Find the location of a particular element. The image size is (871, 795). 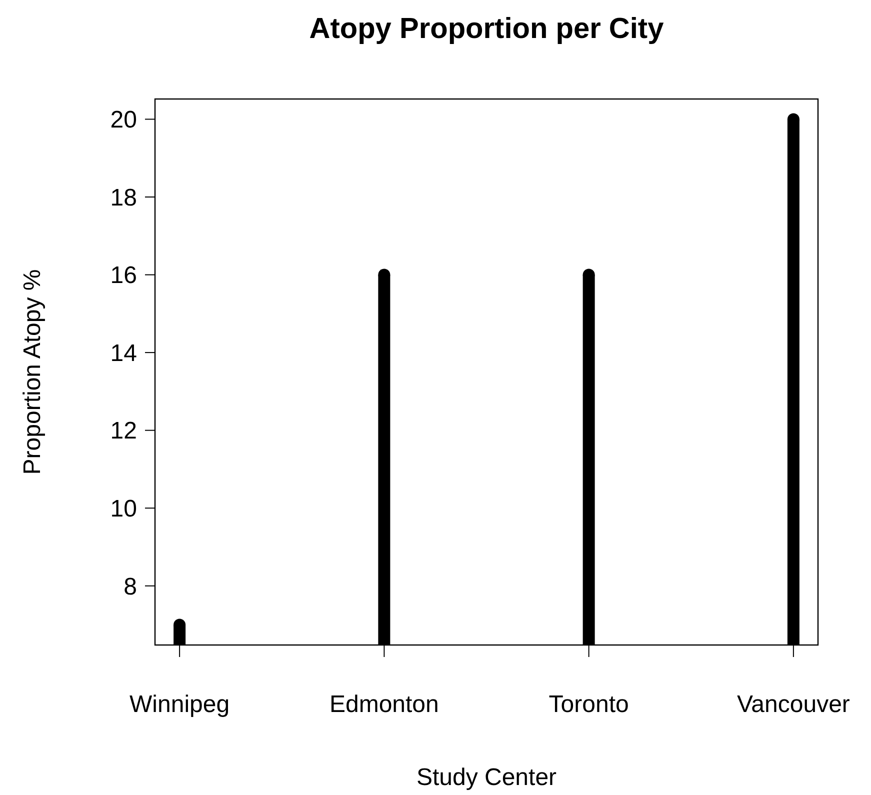

x-tick-label: Edmonton is located at coordinates (384, 704).